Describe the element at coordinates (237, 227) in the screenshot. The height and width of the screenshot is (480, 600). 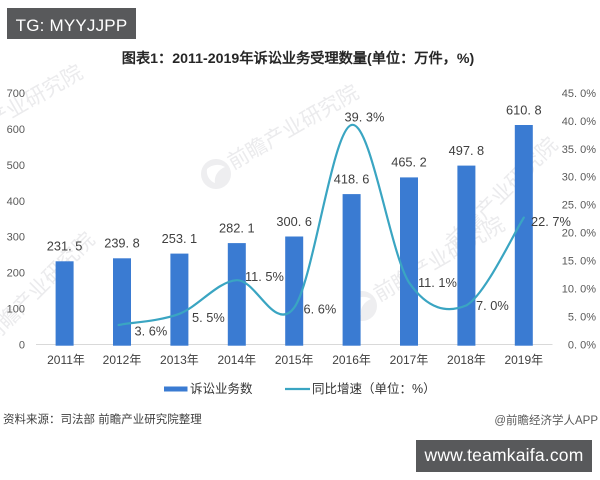
I see `svg-text: 282. 1` at that location.